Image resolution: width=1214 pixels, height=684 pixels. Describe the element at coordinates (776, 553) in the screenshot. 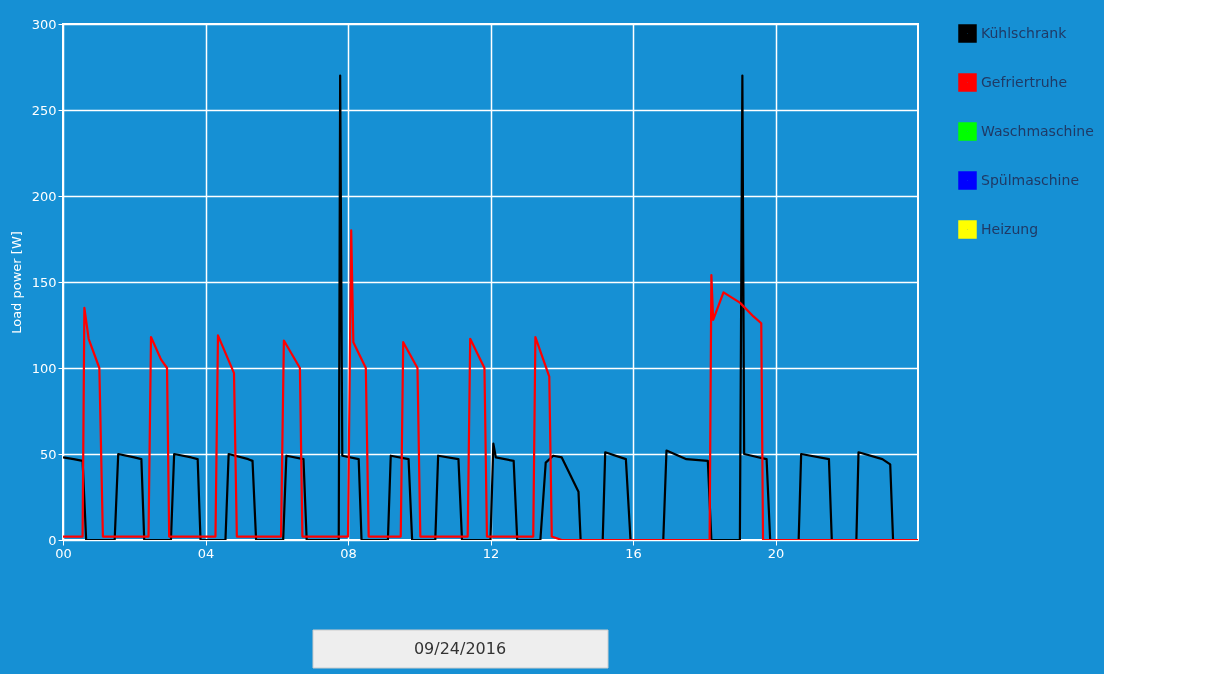

I see `x-tick-label: 20` at that location.